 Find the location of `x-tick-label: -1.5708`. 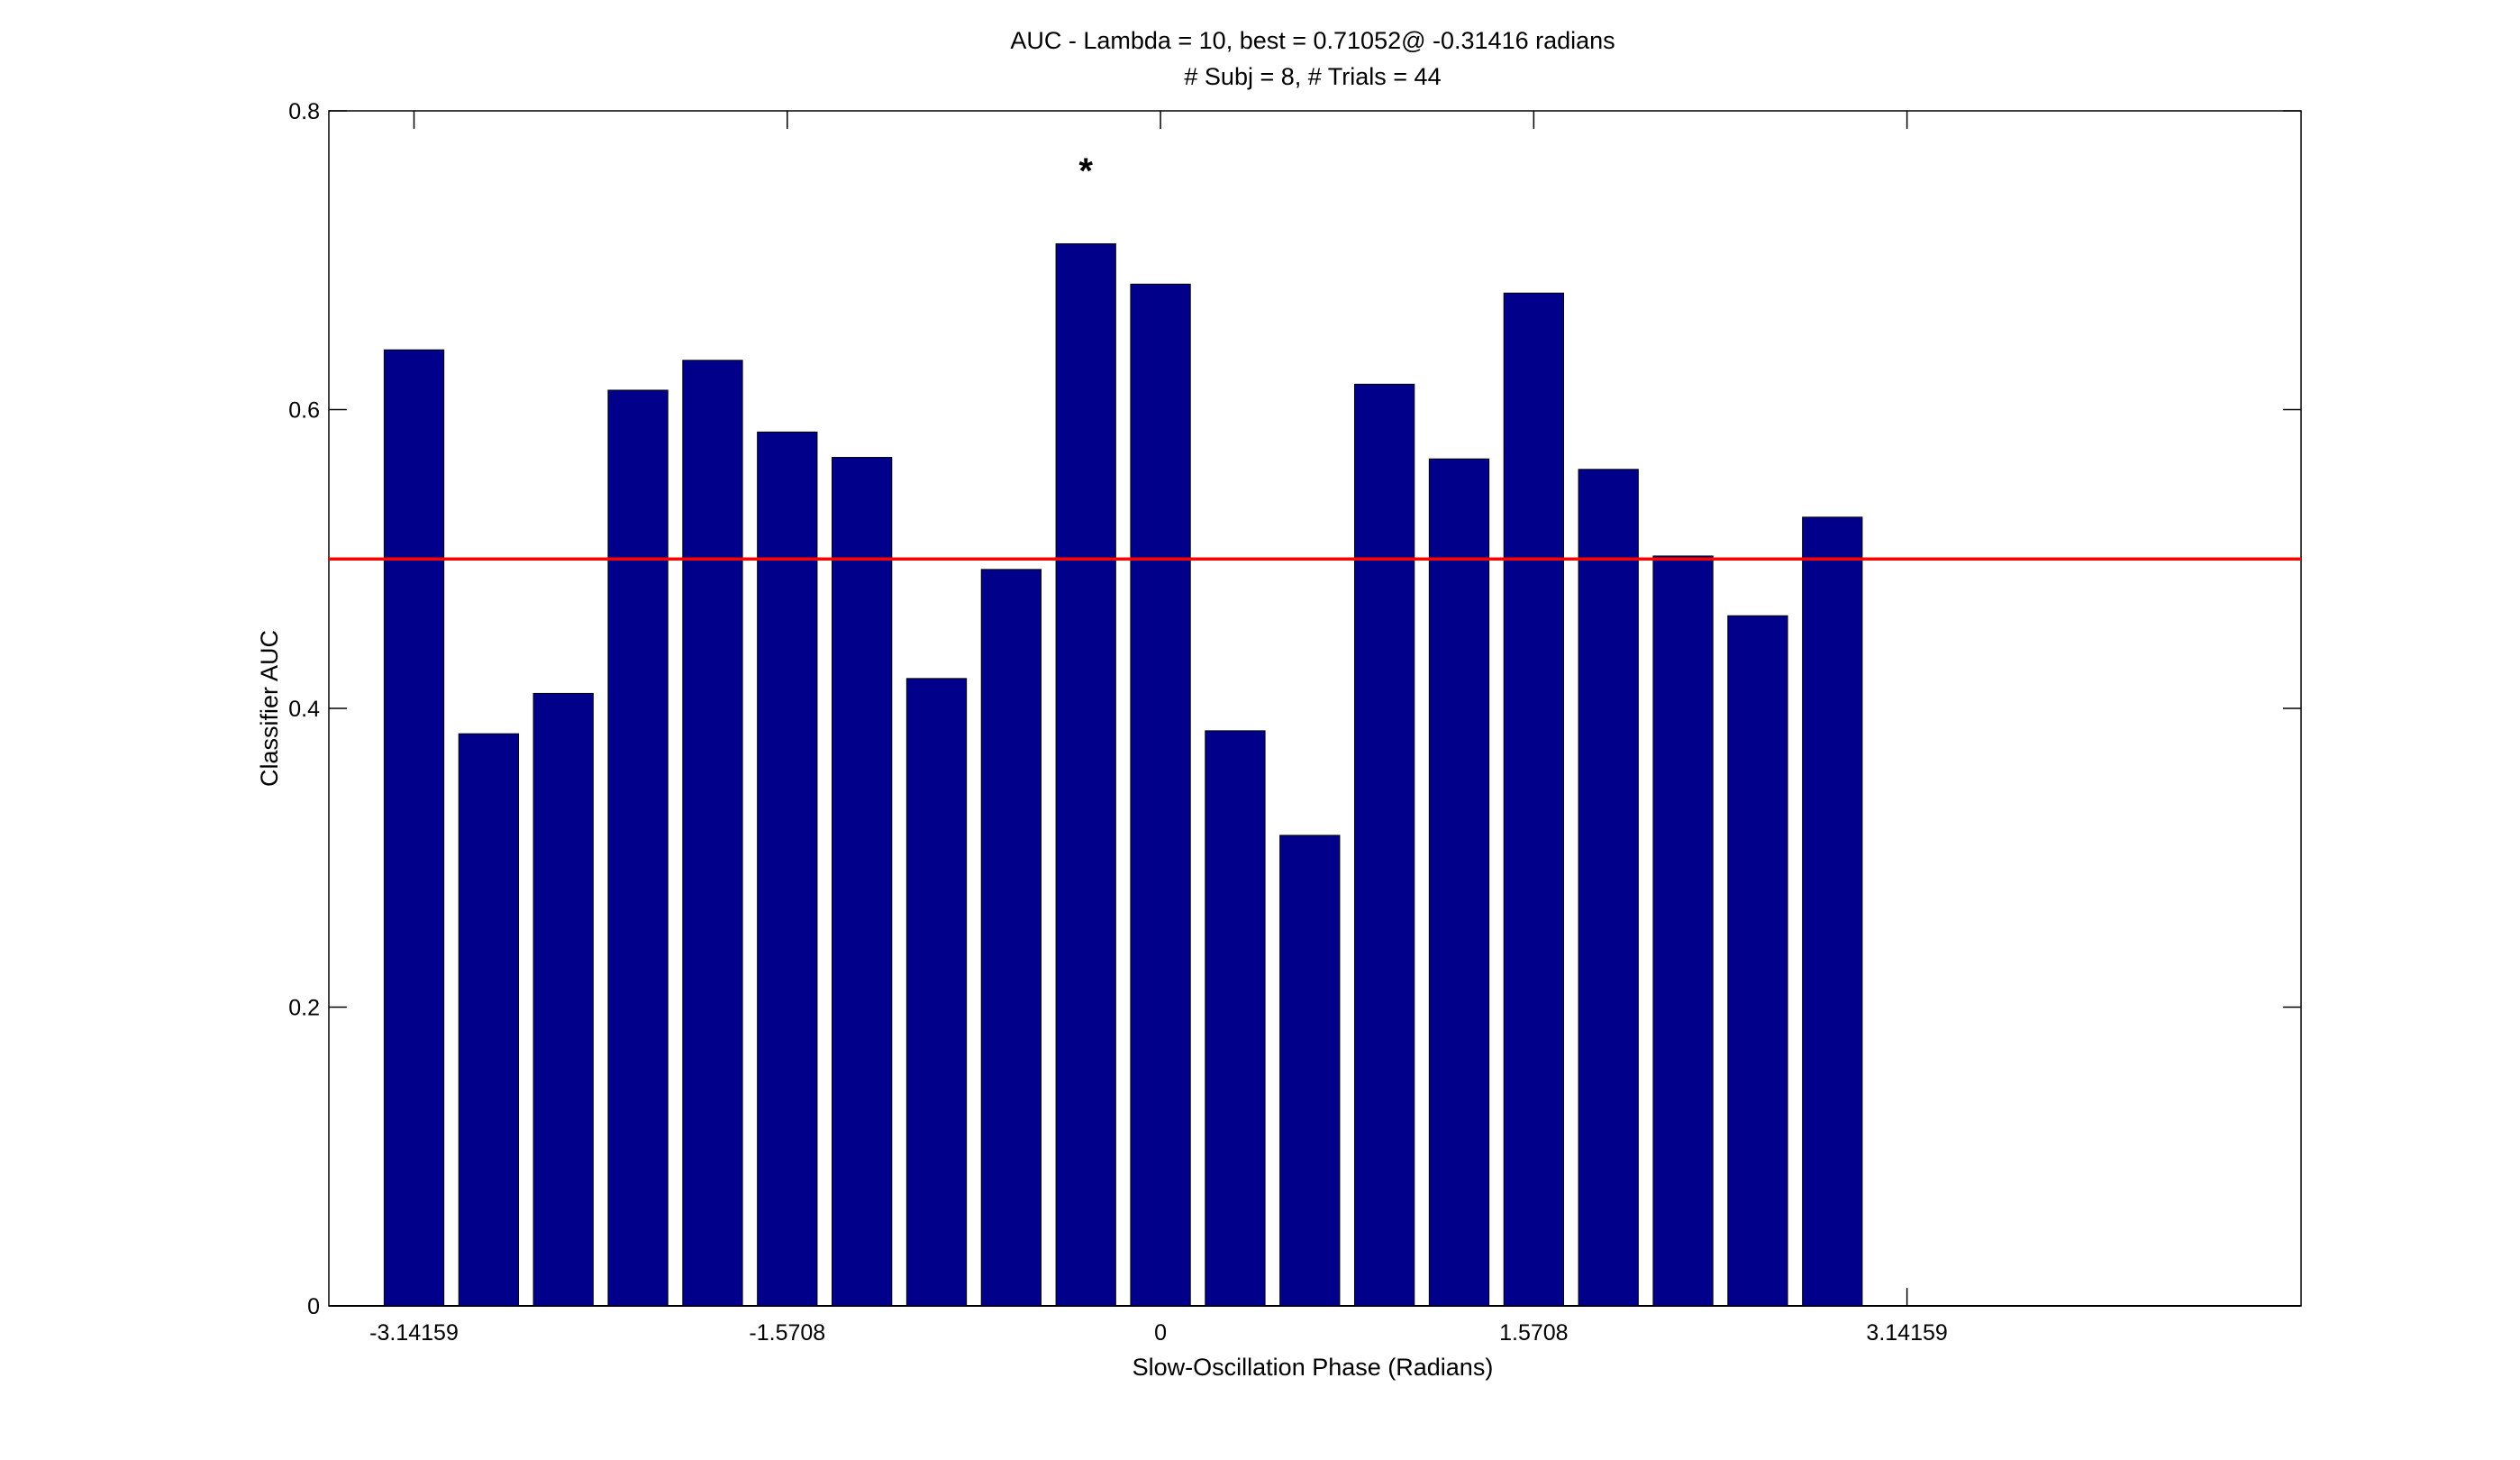

x-tick-label: -1.5708 is located at coordinates (787, 1333).